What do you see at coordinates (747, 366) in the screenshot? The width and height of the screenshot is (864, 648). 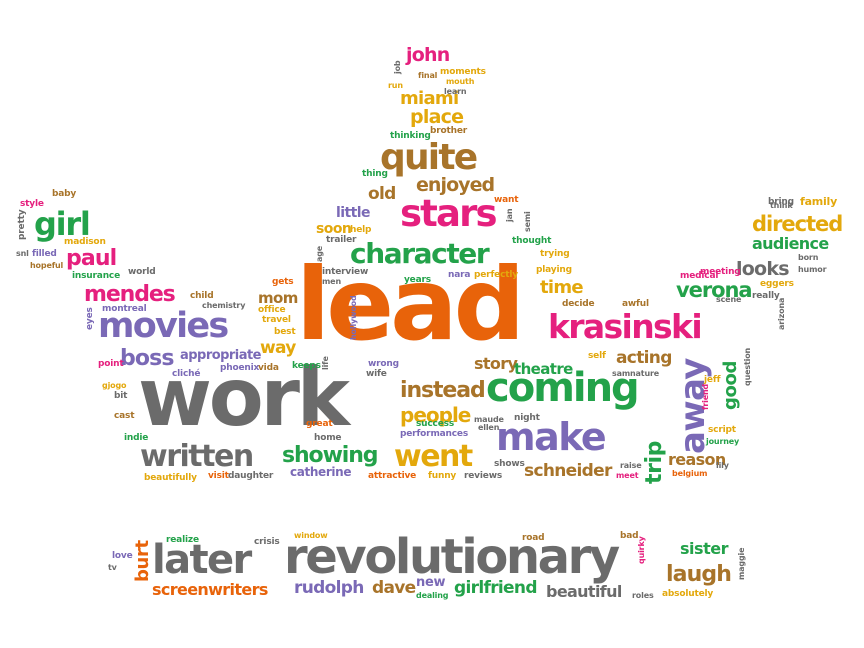 I see `word-question: question` at bounding box center [747, 366].